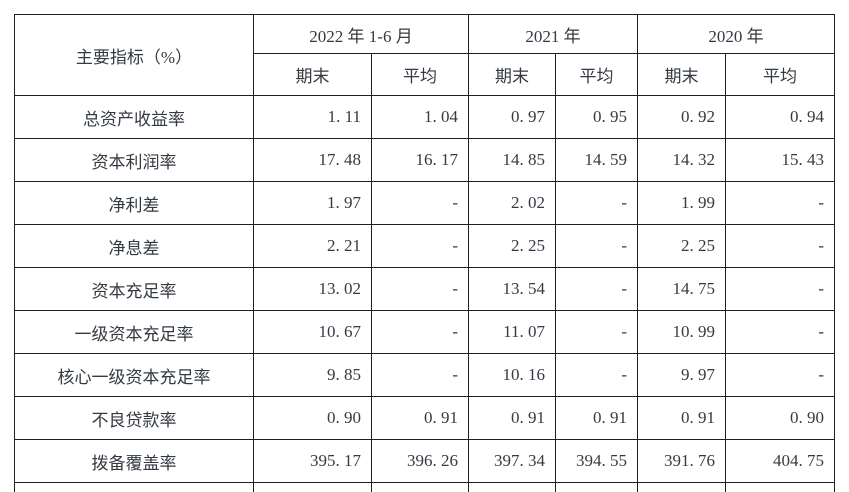 The height and width of the screenshot is (492, 849). I want to click on table-row-cut-off, so click(425, 487).